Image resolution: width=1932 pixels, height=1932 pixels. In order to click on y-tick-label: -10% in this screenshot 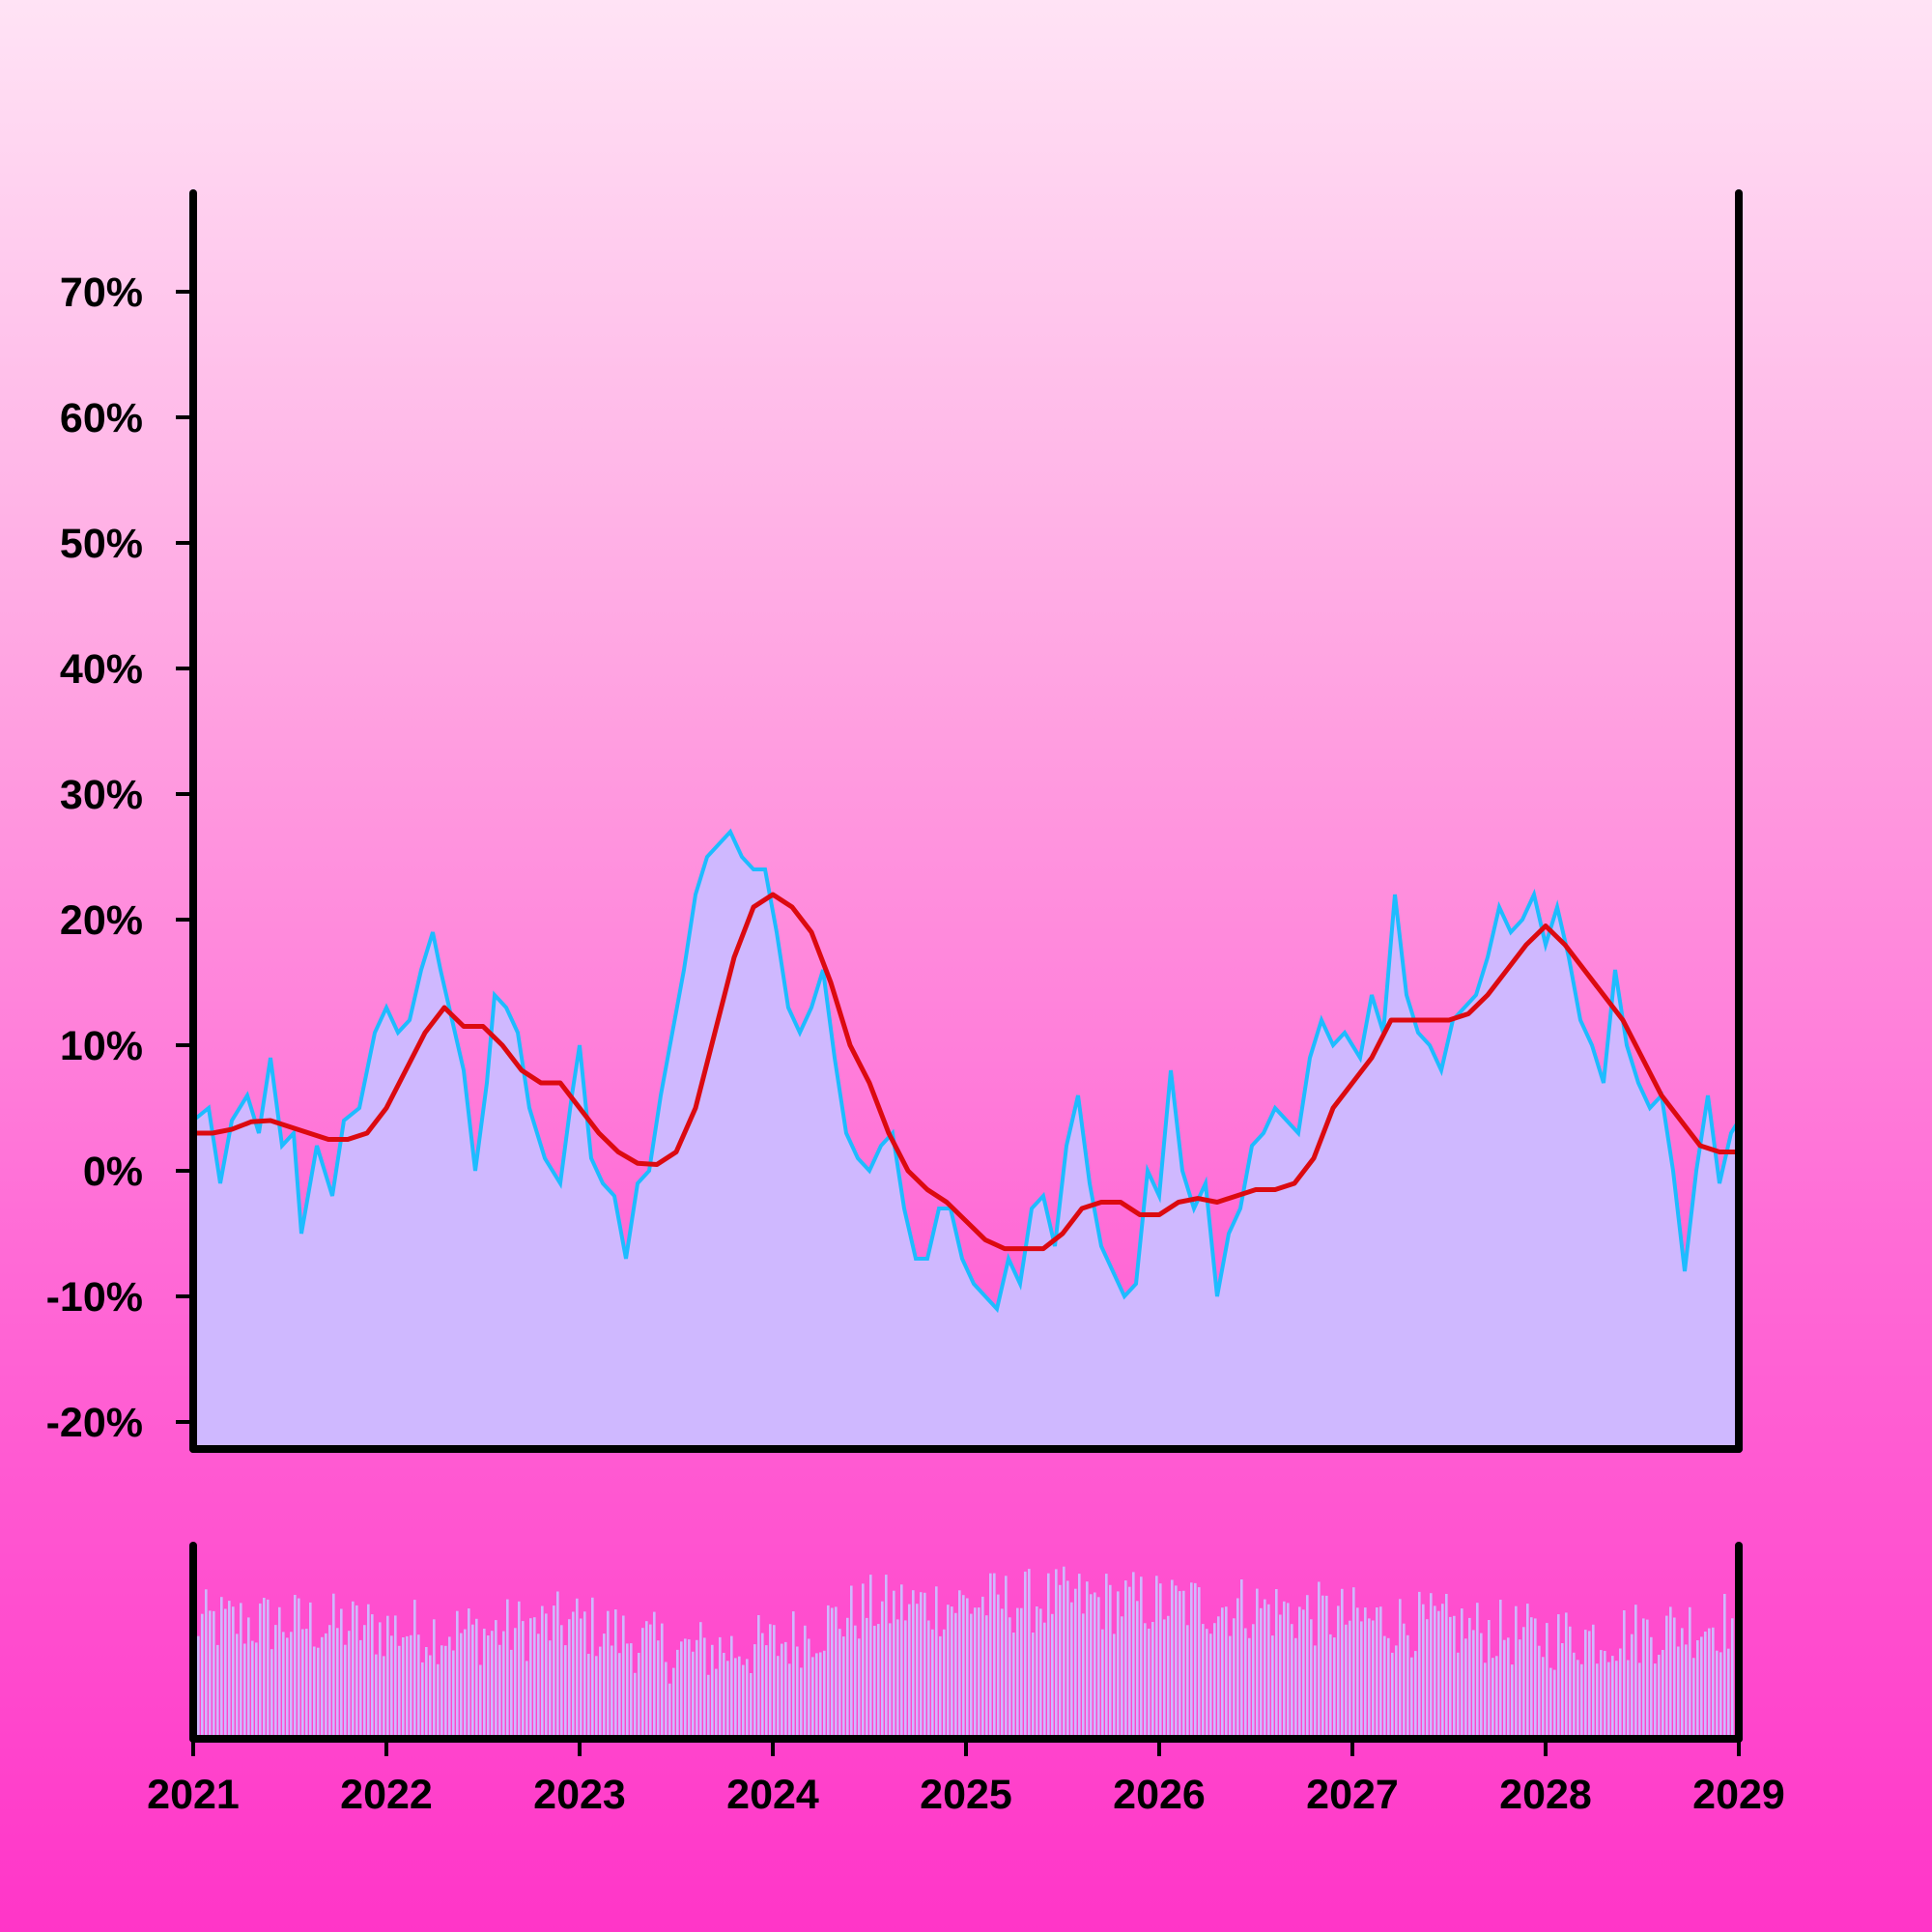, I will do `click(94, 1297)`.